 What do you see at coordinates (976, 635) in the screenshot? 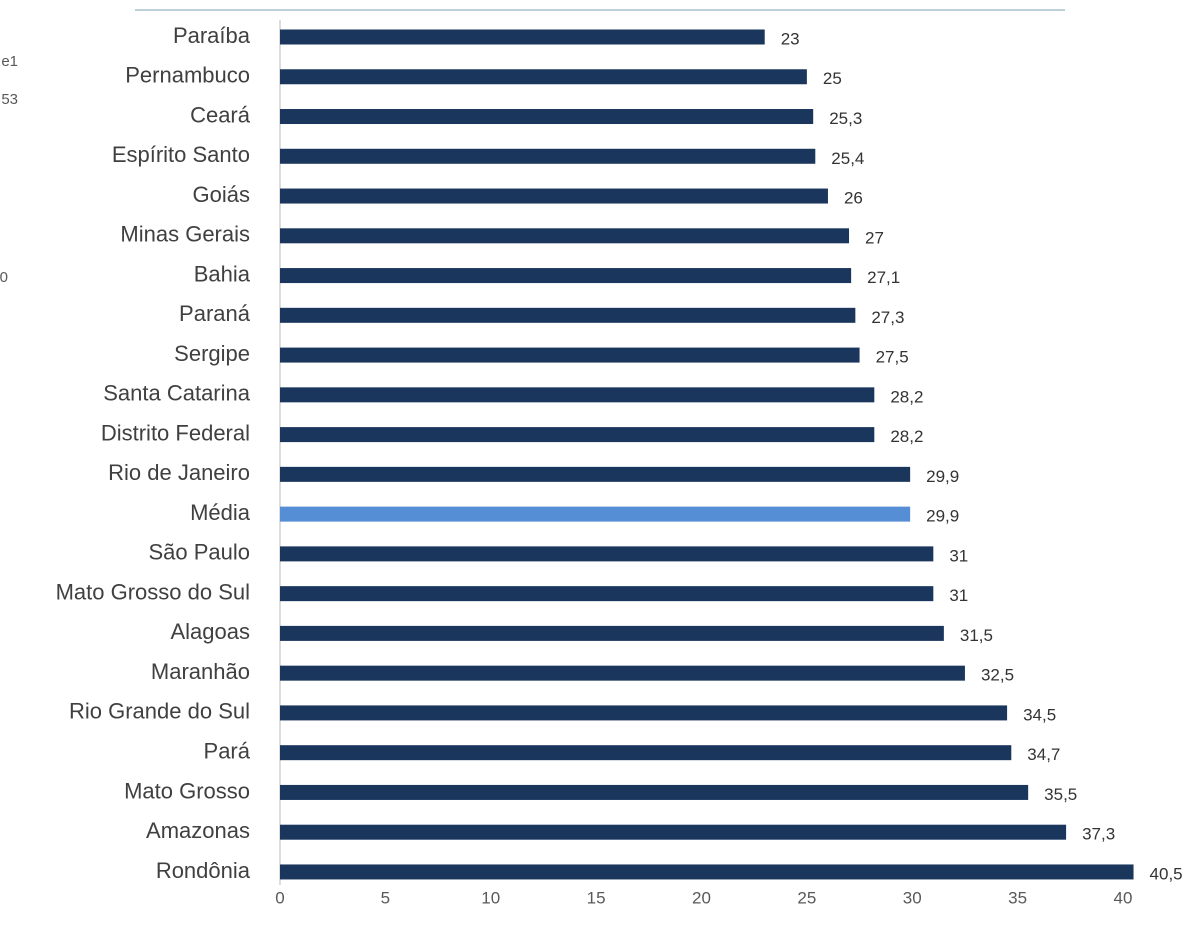
I see `value-label: 31,5` at bounding box center [976, 635].